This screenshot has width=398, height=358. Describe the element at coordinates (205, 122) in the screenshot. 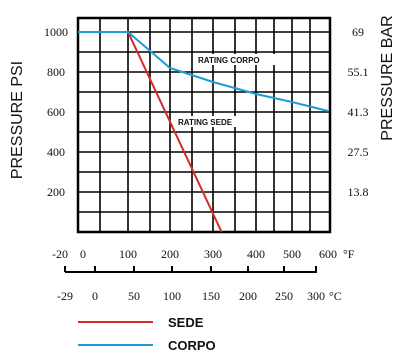

I see `series-label-sede: RATING SEDE` at that location.